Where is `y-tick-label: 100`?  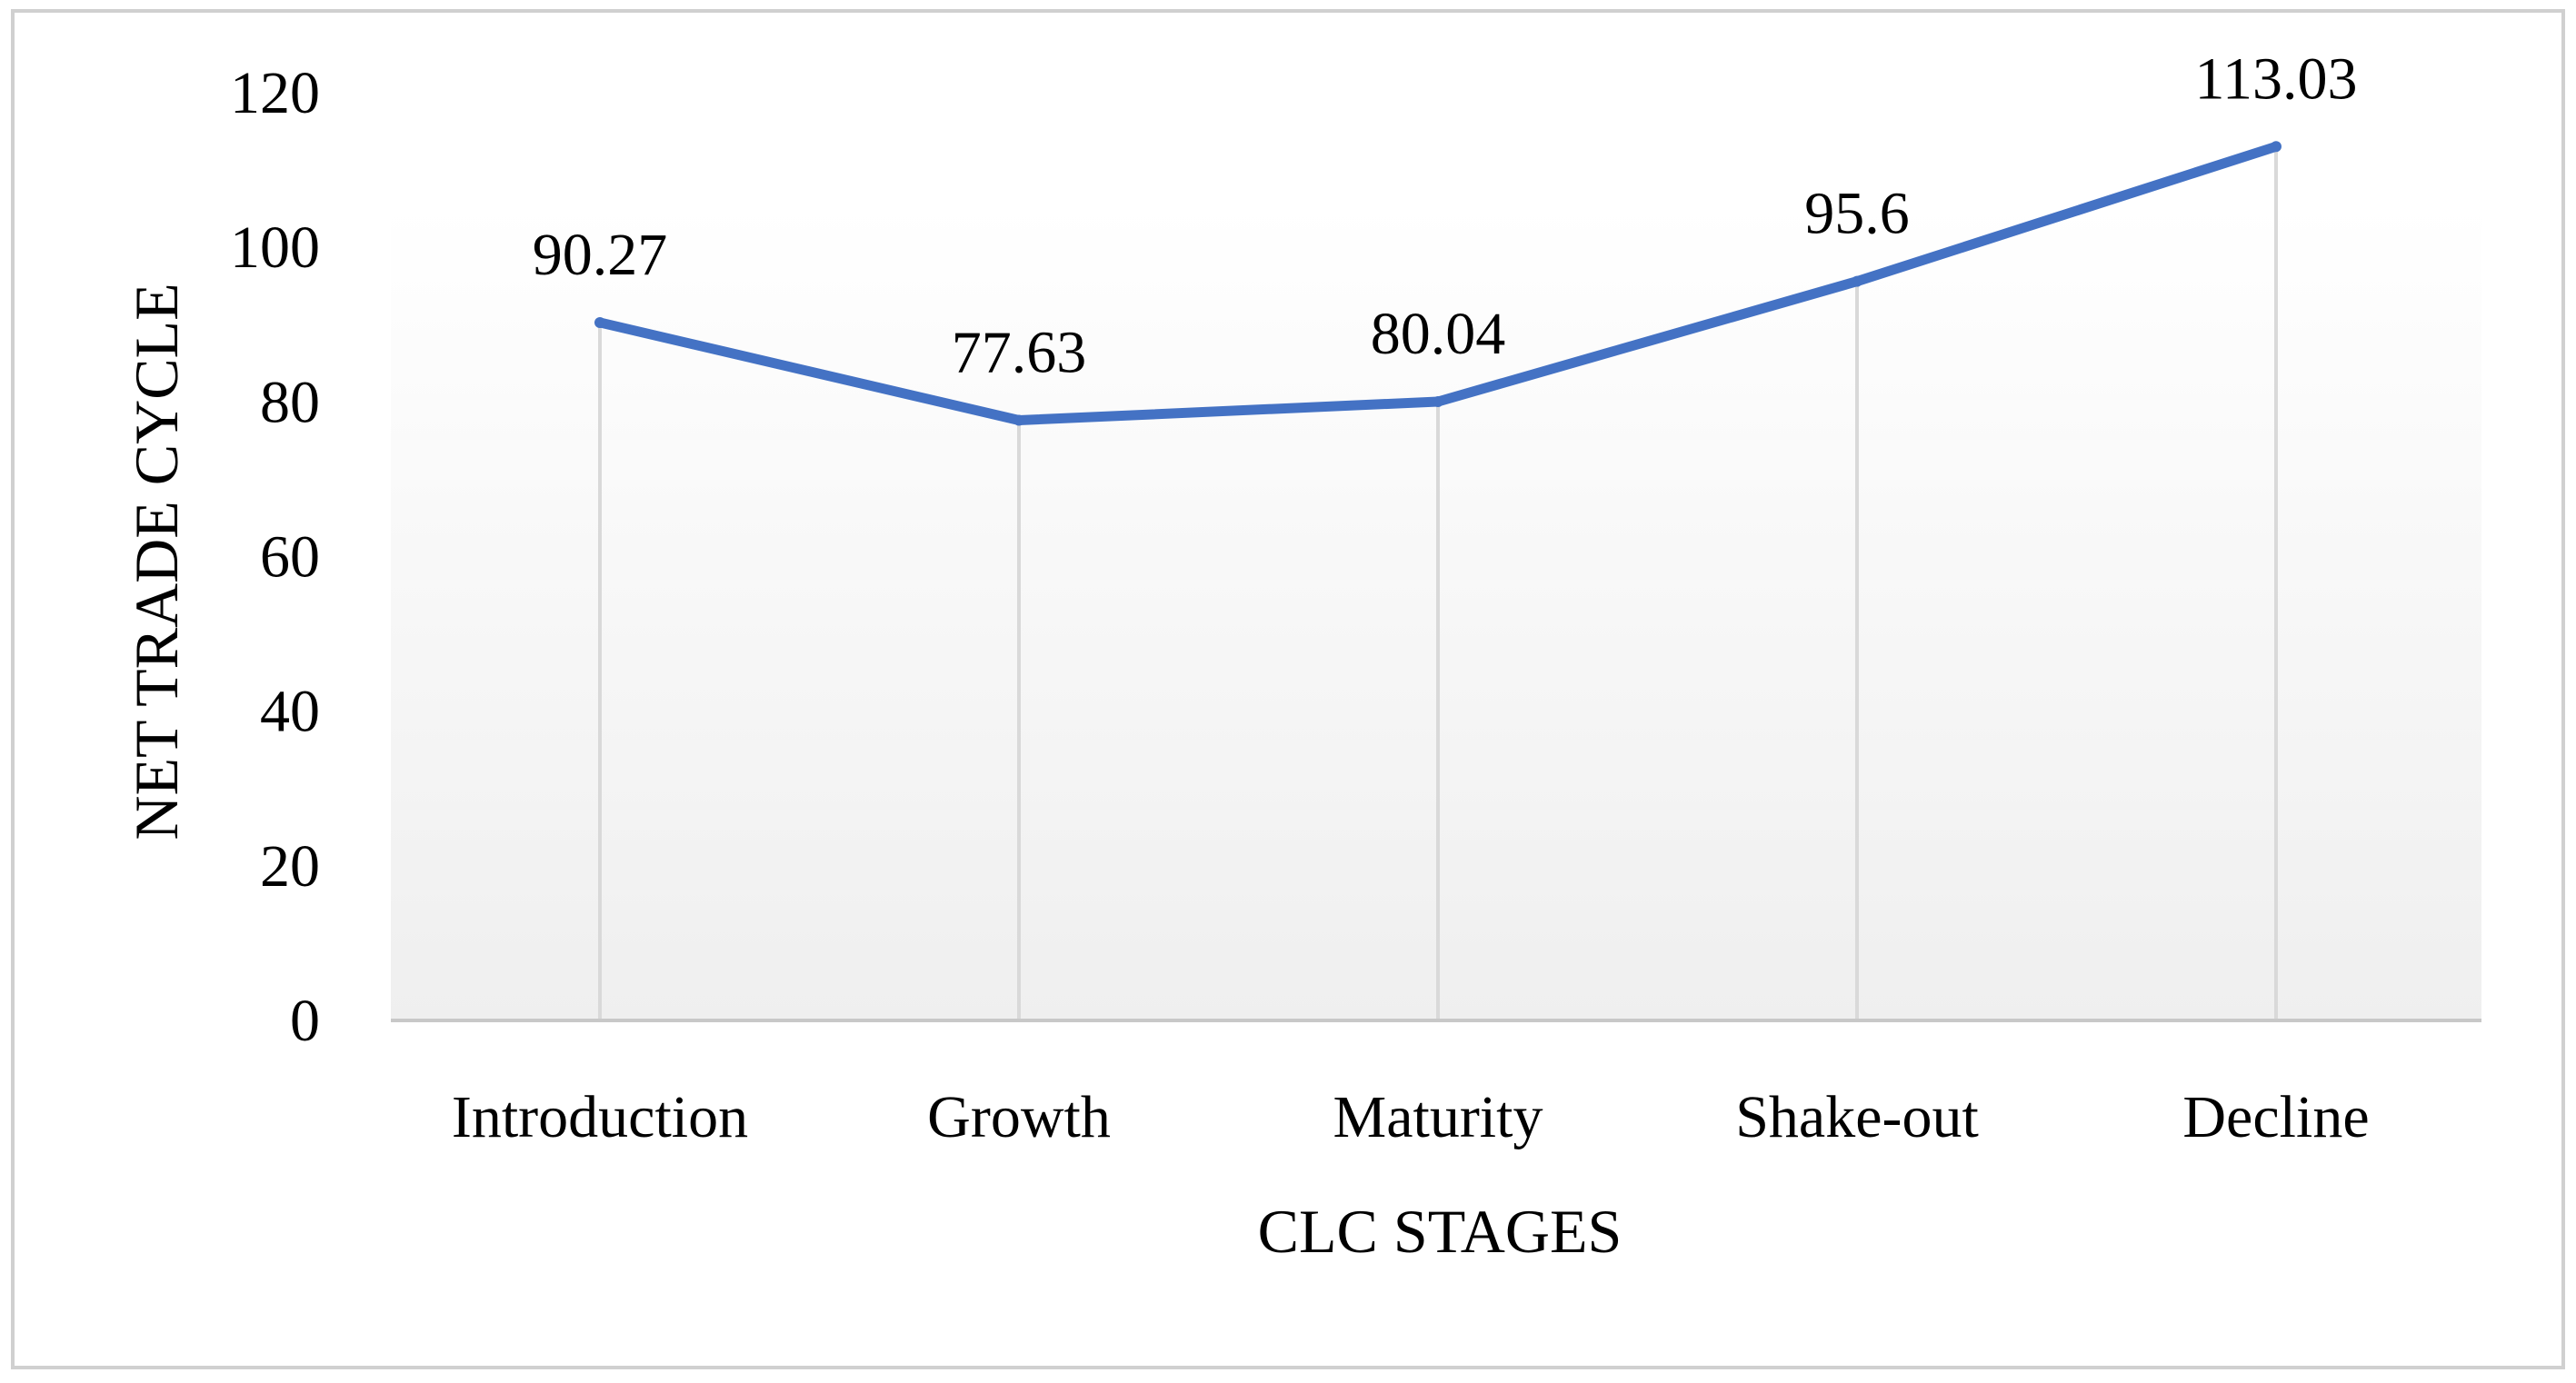
y-tick-label: 100 is located at coordinates (275, 247).